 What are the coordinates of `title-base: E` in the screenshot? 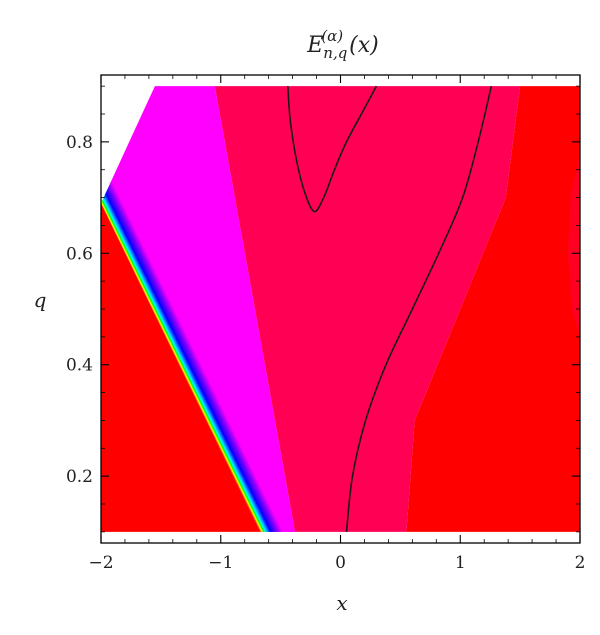 It's located at (314, 45).